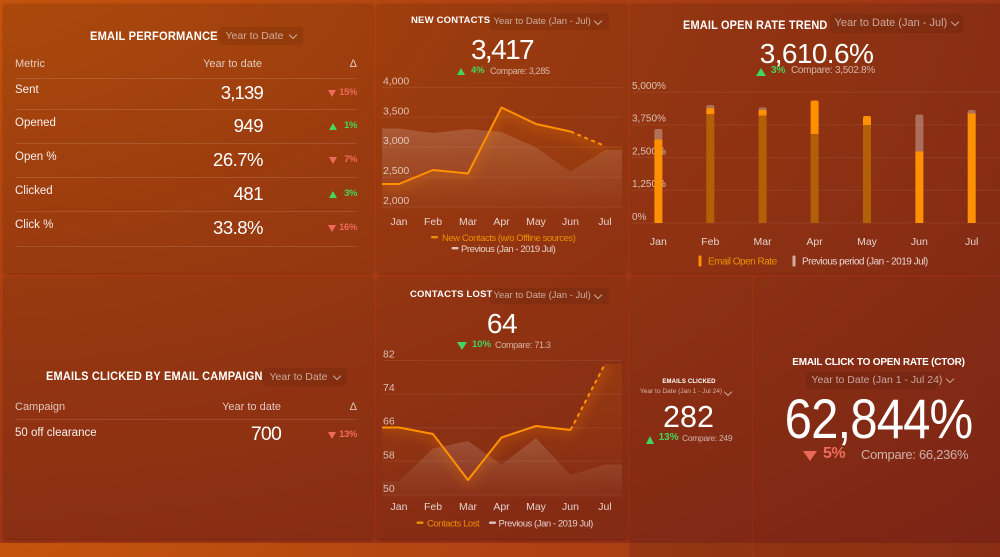 This screenshot has height=557, width=1000. I want to click on svg-text: Contacts Lost, so click(453, 524).